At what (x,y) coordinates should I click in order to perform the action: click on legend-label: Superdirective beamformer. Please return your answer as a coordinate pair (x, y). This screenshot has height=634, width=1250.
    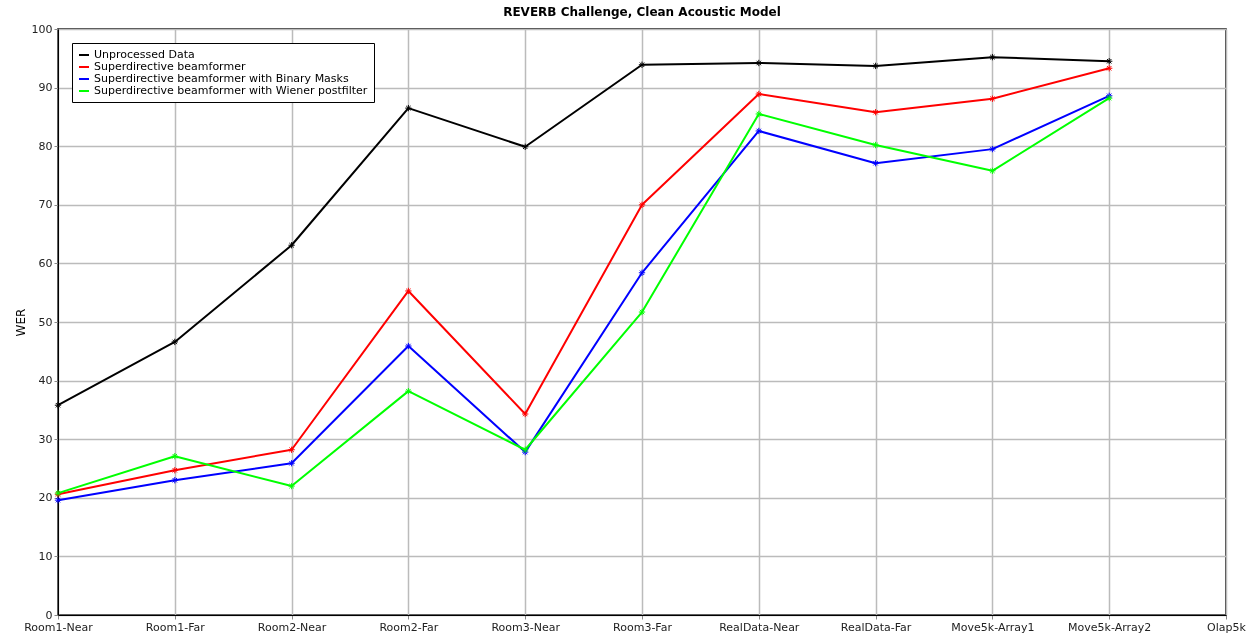
    Looking at the image, I should click on (170, 66).